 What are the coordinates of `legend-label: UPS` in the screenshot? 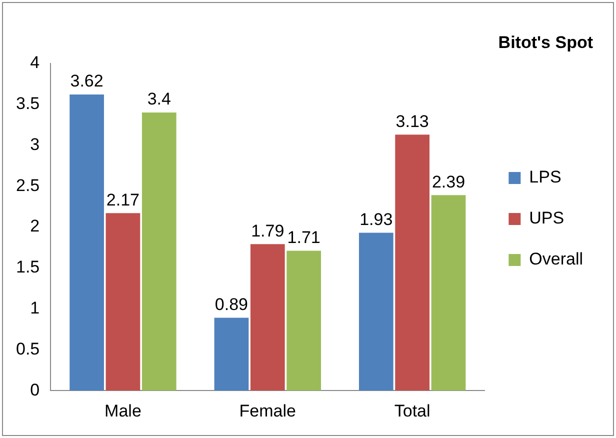 It's located at (546, 218).